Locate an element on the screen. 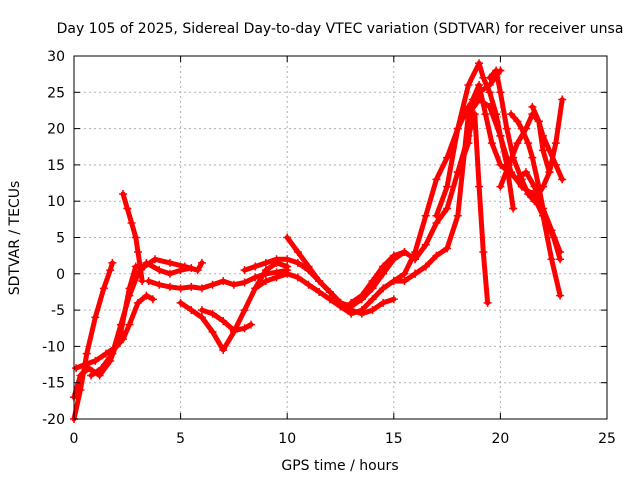 The image size is (640, 480). x-tick-label: 25 is located at coordinates (607, 439).